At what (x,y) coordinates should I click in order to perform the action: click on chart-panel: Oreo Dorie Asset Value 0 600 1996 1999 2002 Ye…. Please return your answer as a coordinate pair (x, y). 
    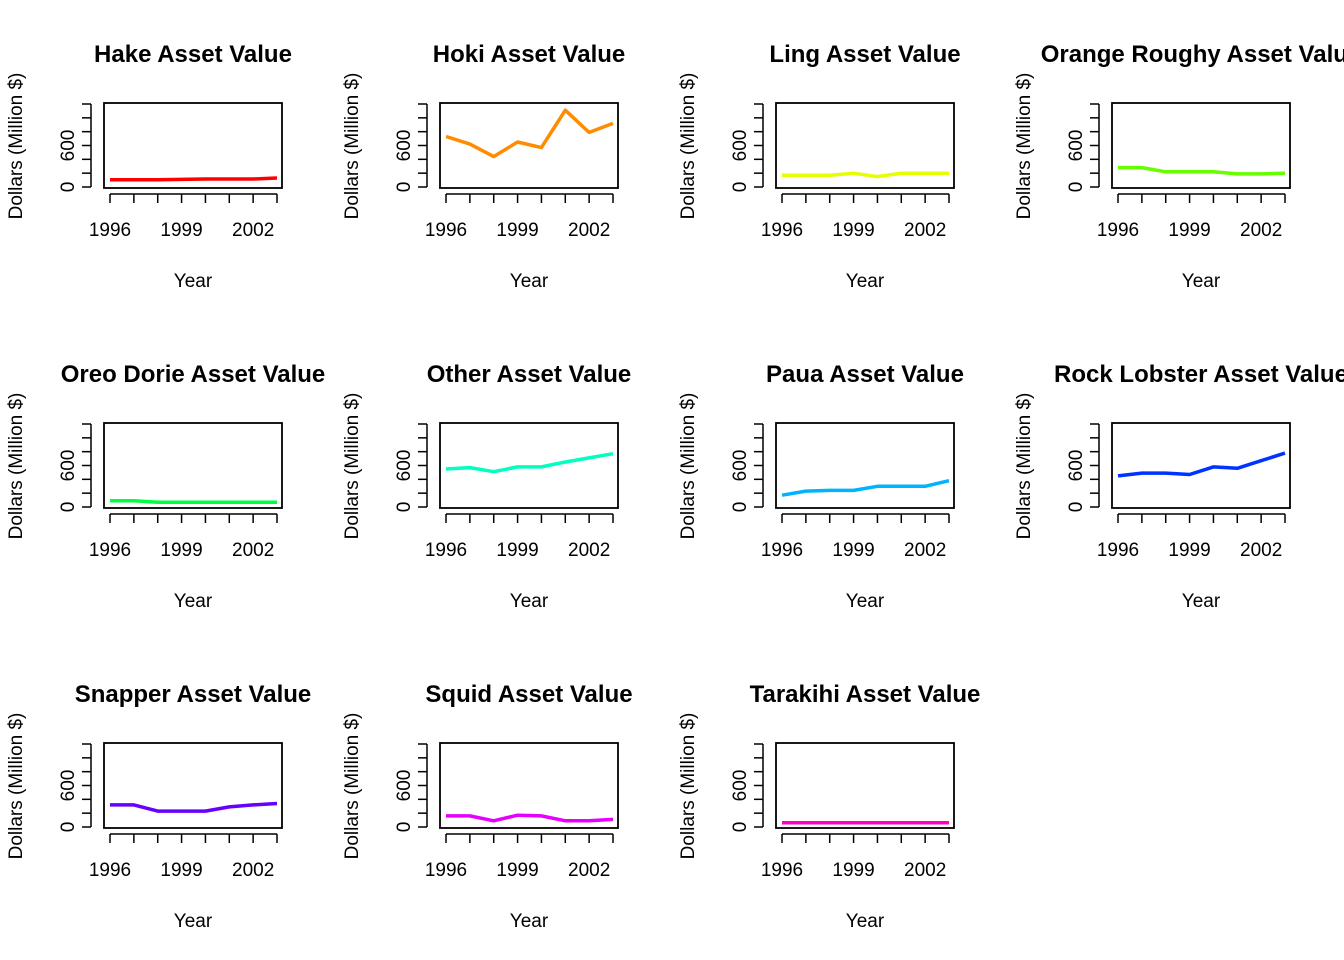
    Looking at the image, I should click on (165, 486).